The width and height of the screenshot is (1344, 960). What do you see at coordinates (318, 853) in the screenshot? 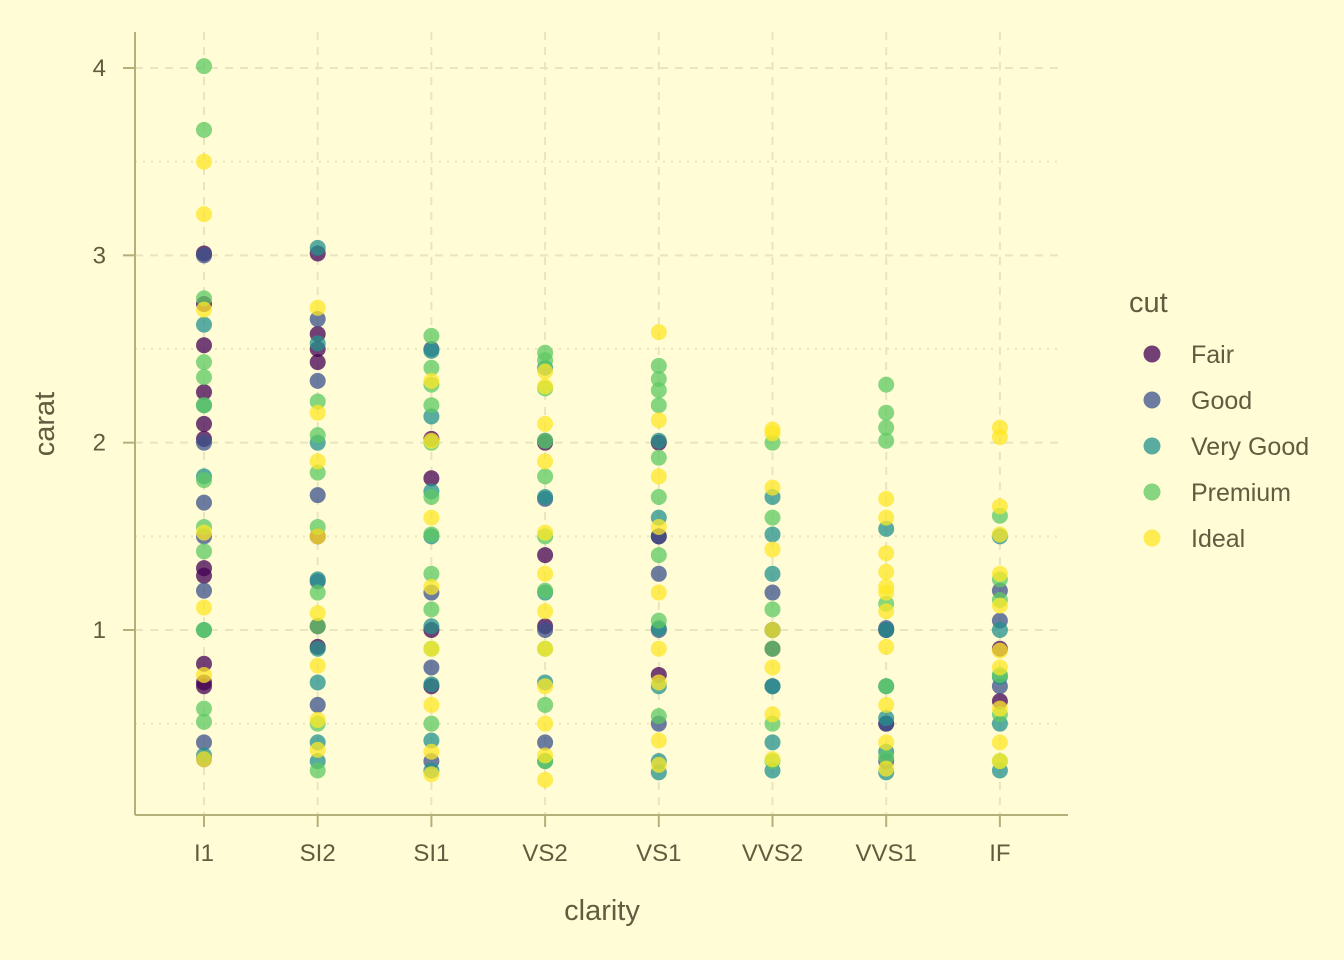
I see `x-tick-label: SI2` at bounding box center [318, 853].